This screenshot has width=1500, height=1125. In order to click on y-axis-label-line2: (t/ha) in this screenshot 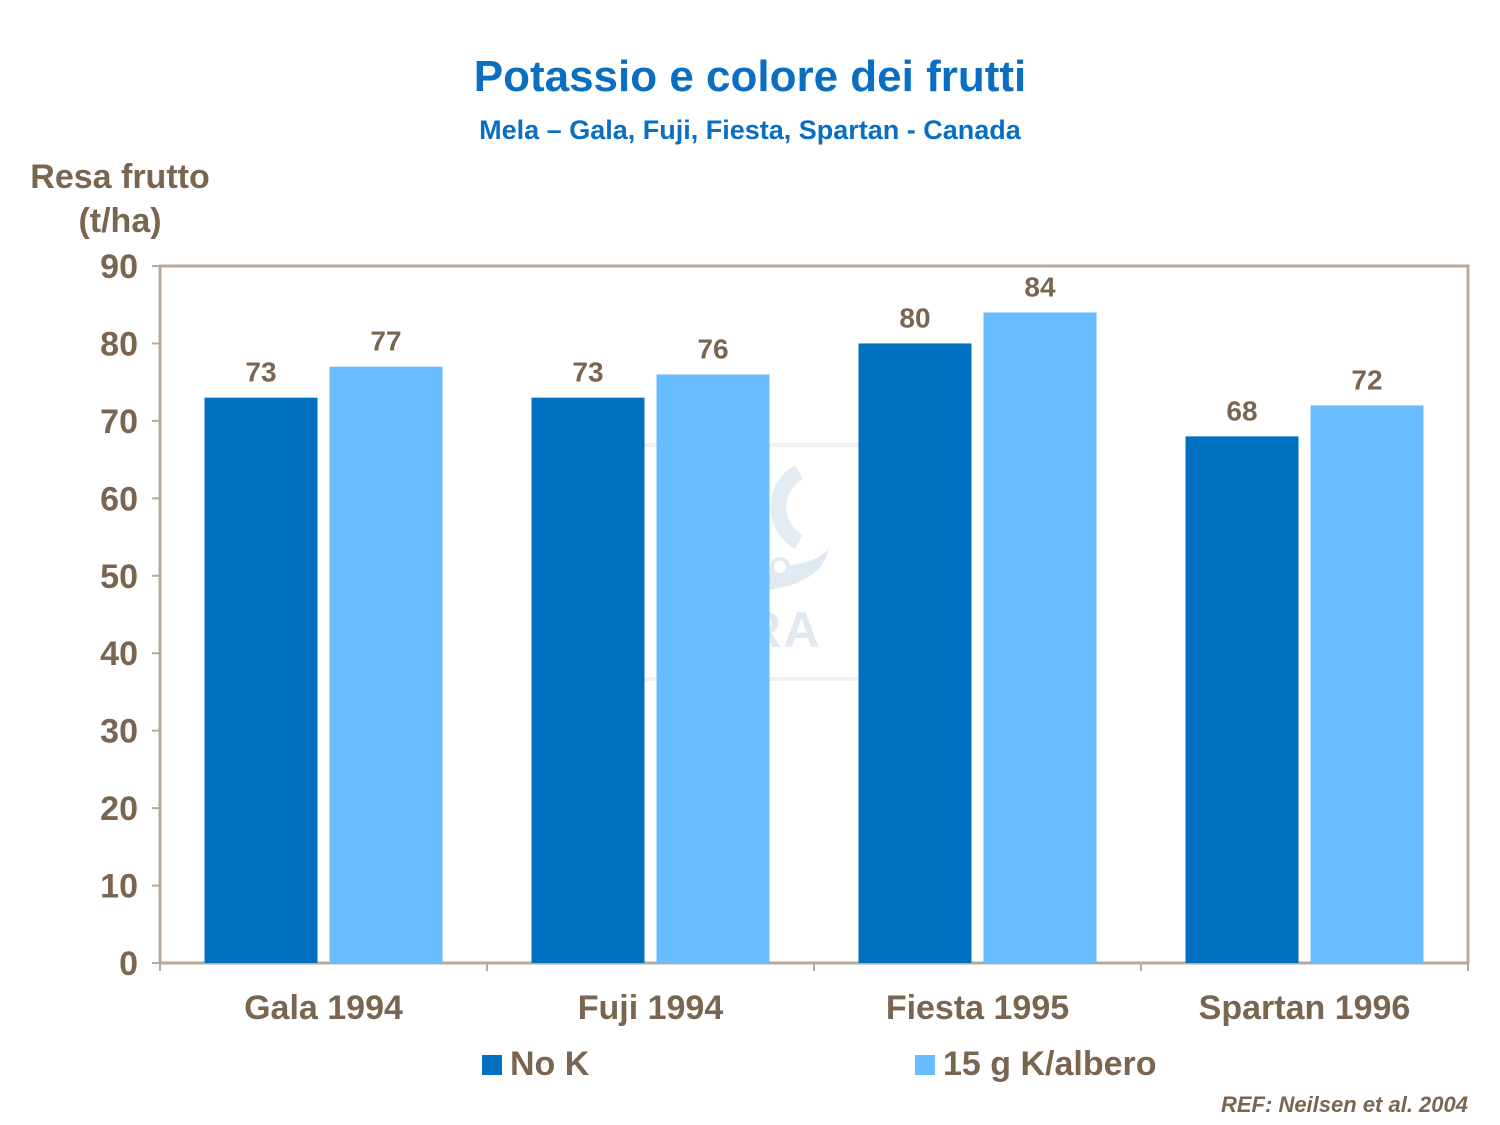, I will do `click(120, 221)`.